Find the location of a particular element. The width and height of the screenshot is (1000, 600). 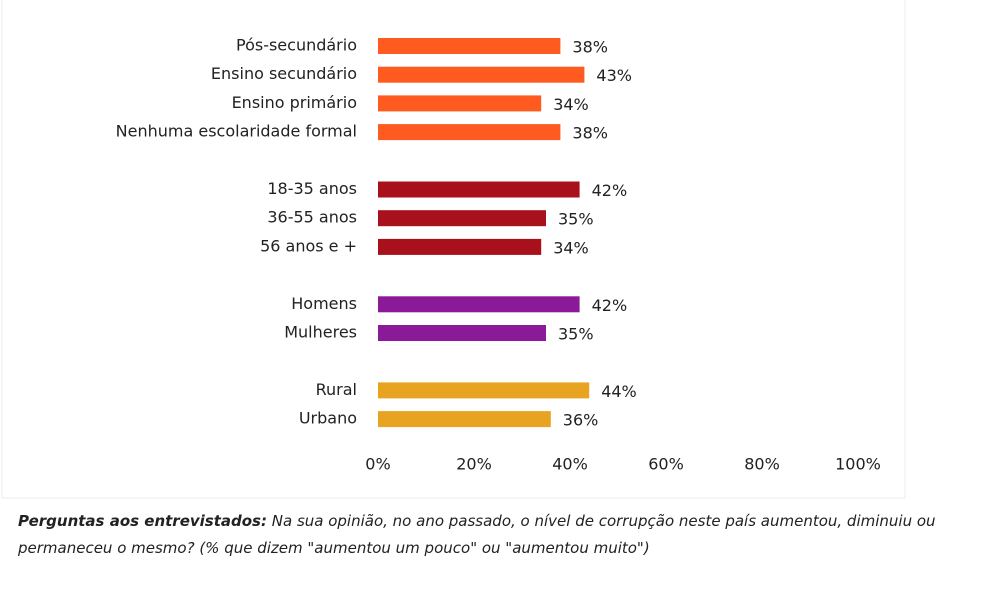

y-tick-label: 56 anos e + is located at coordinates (308, 245).